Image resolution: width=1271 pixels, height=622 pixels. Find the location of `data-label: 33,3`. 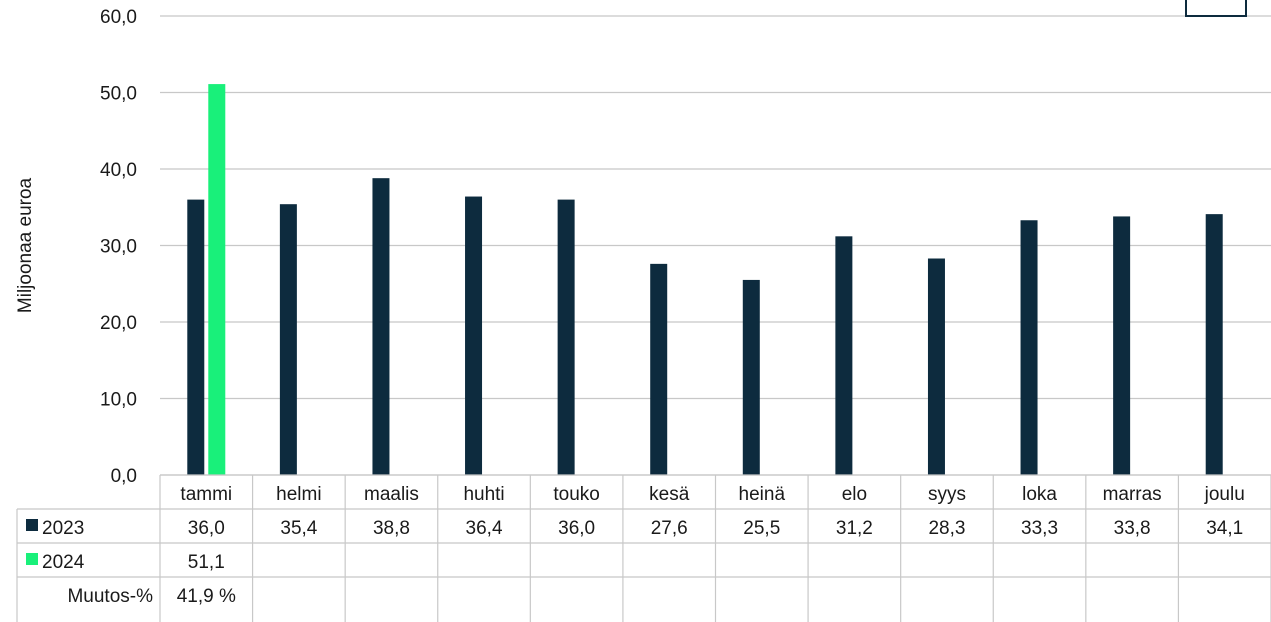

data-label: 33,3 is located at coordinates (1039, 528).